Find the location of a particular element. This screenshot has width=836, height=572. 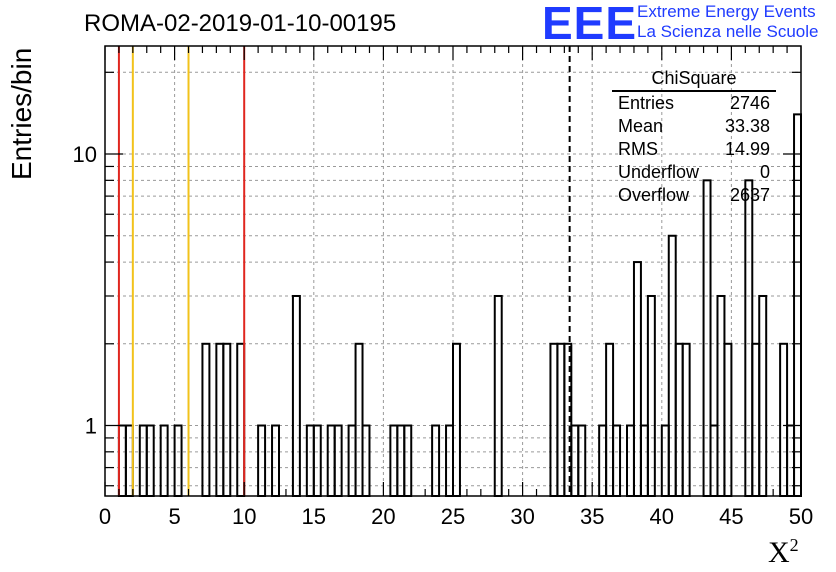

y-tick-label: 1 is located at coordinates (91, 426).